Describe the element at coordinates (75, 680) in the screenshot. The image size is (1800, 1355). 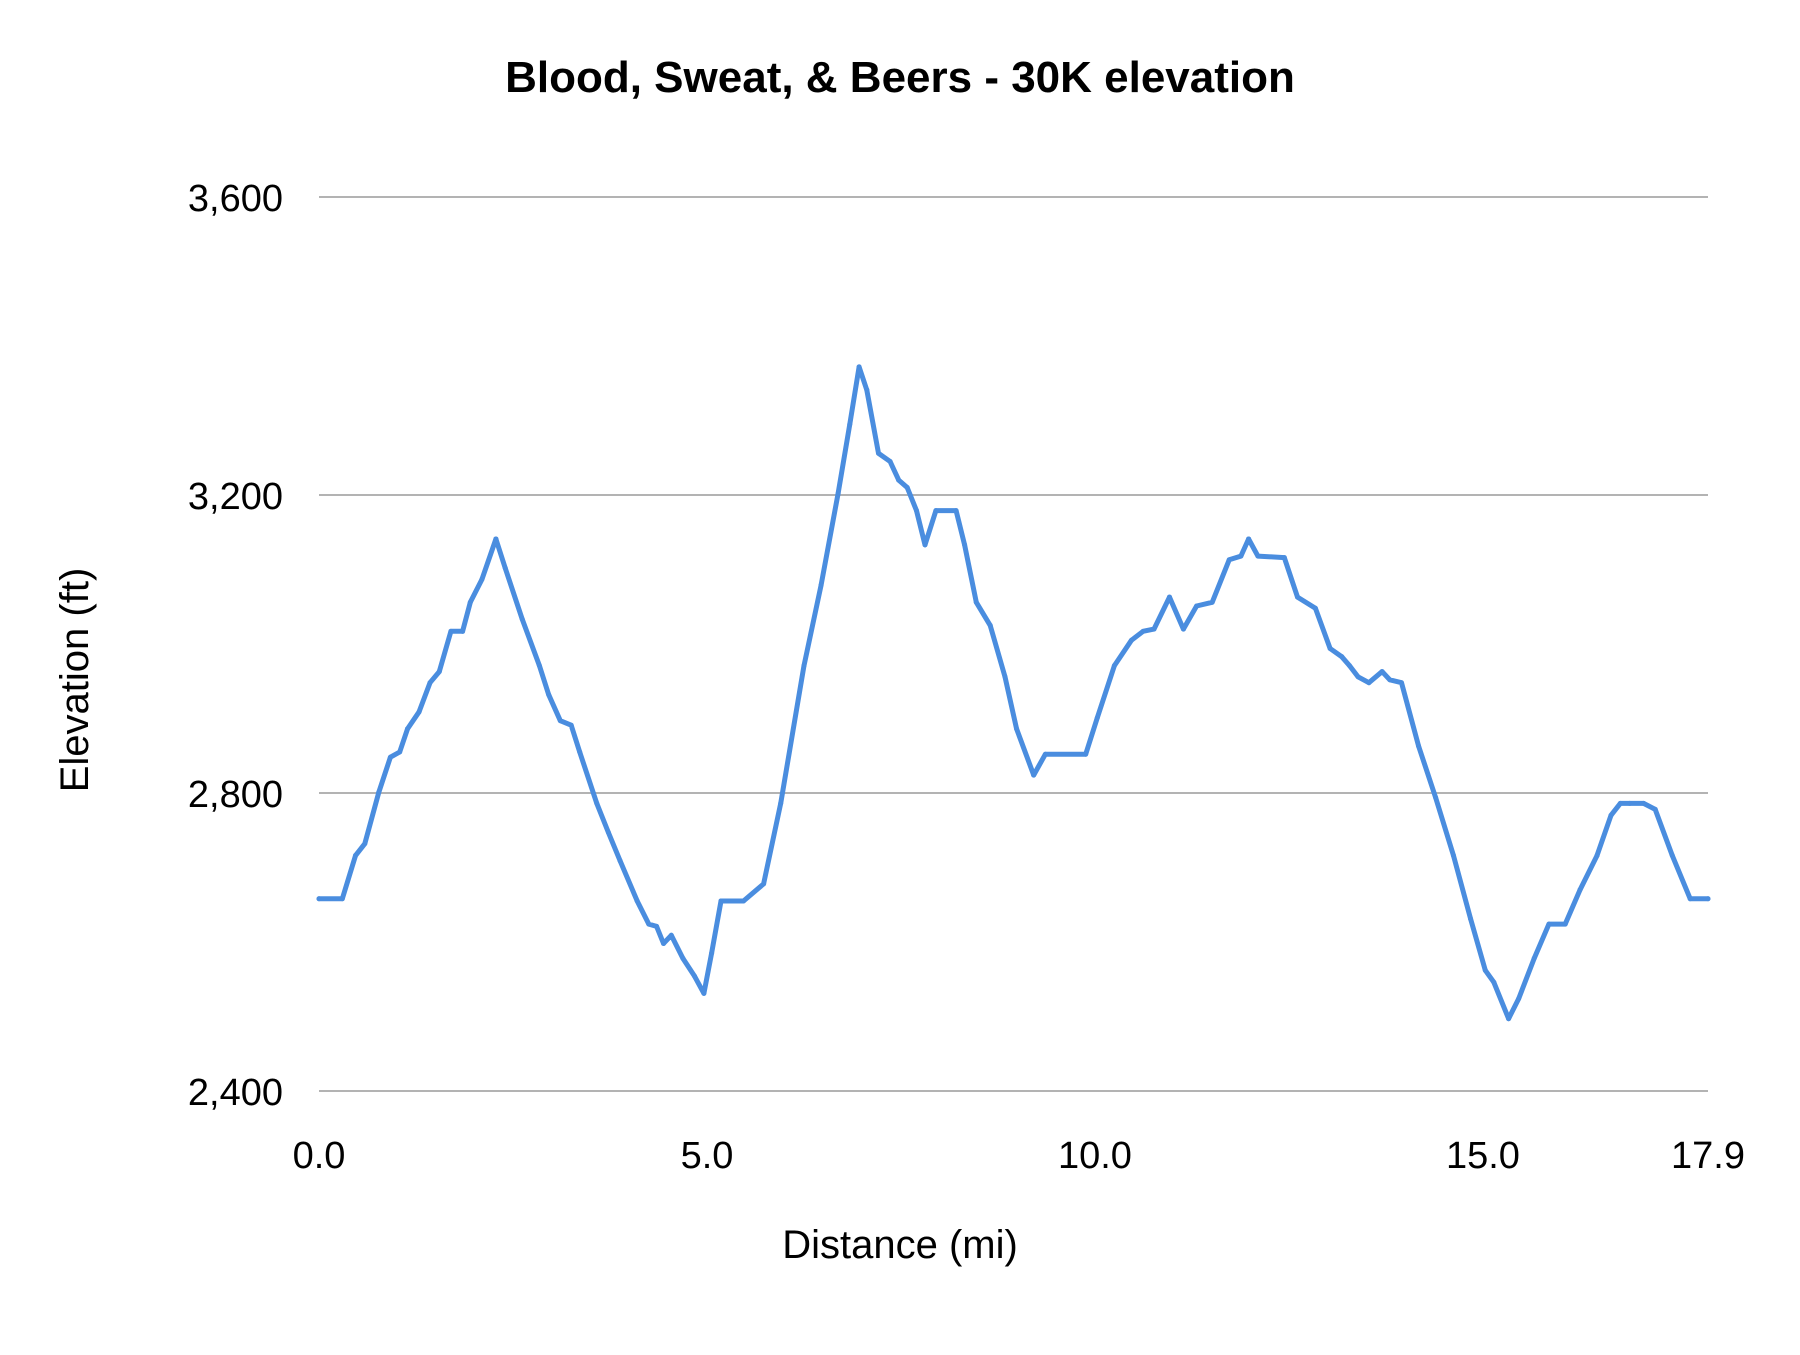
I see `y-axis-label: Elevation (ft)` at that location.